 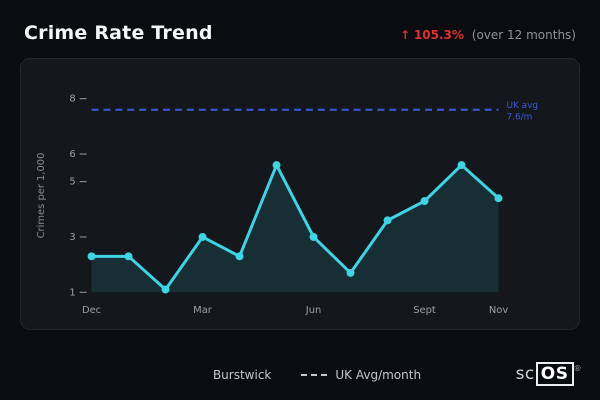 I want to click on svg-text: 8, so click(x=72, y=99).